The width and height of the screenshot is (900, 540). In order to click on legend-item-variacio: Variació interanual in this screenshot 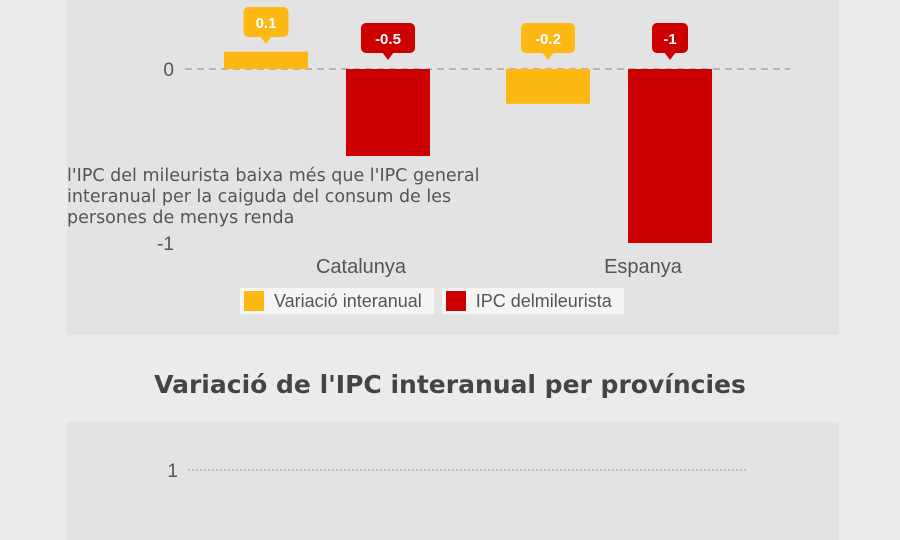, I will do `click(337, 301)`.